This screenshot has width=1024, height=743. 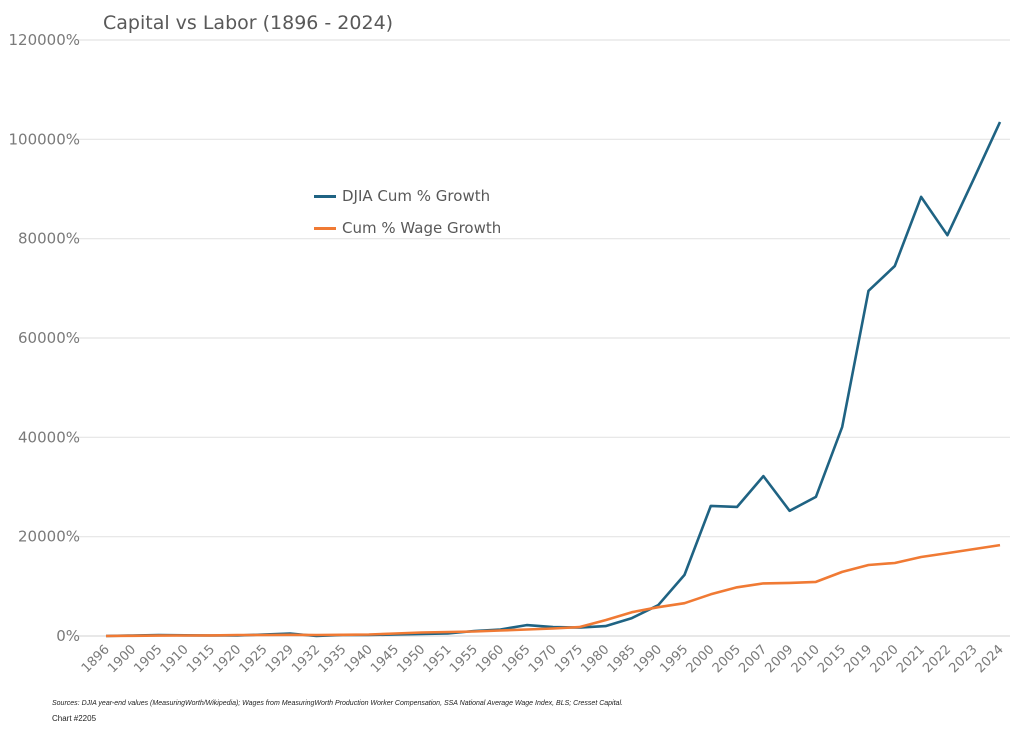 What do you see at coordinates (911, 659) in the screenshot?
I see `x-tick-label: 2021` at bounding box center [911, 659].